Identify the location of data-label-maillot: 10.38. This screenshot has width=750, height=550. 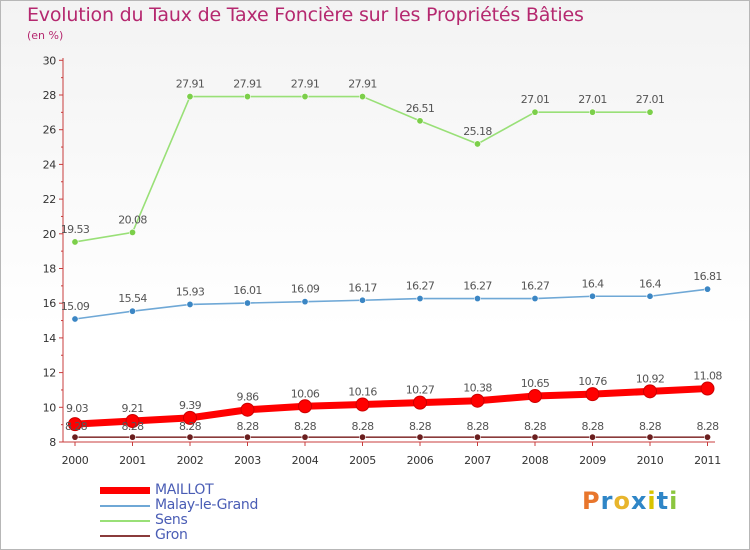
(477, 388).